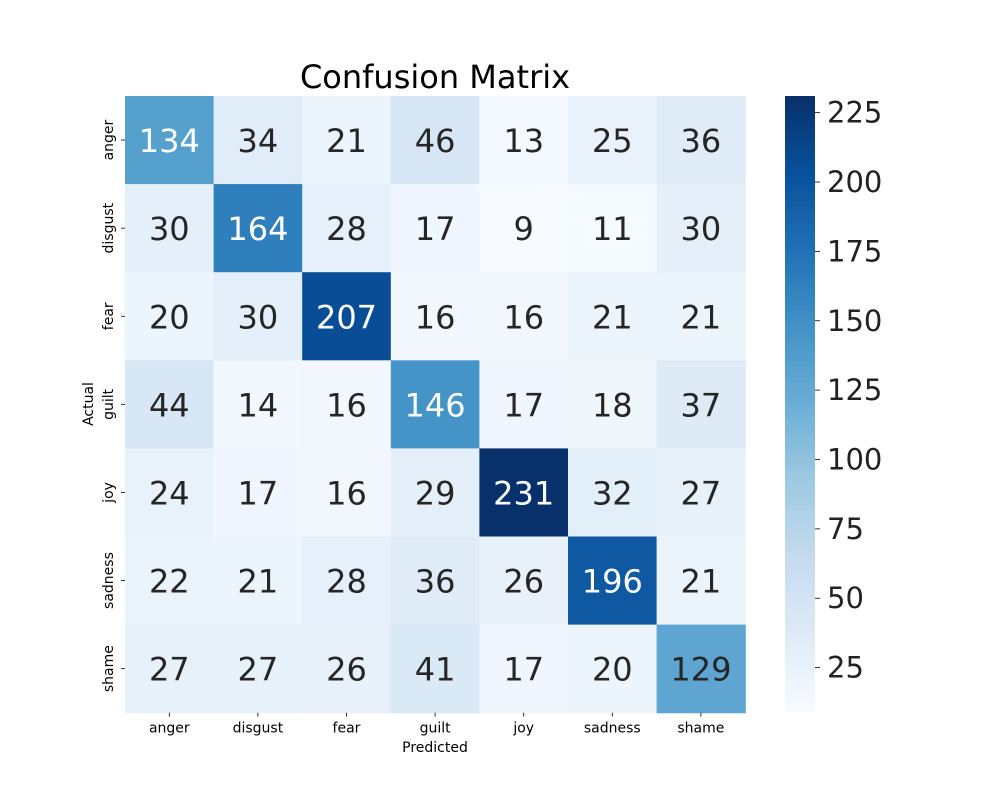 This screenshot has width=1000, height=800. Describe the element at coordinates (612, 229) in the screenshot. I see `cell-value-label: 11` at that location.